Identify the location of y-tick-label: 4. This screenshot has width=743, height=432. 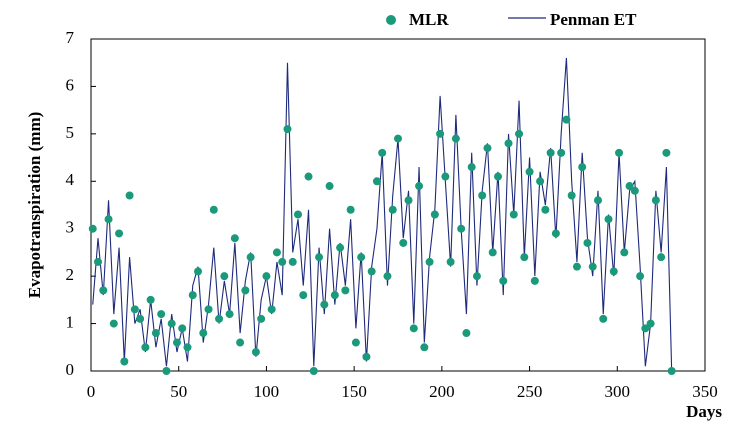
(70, 179).